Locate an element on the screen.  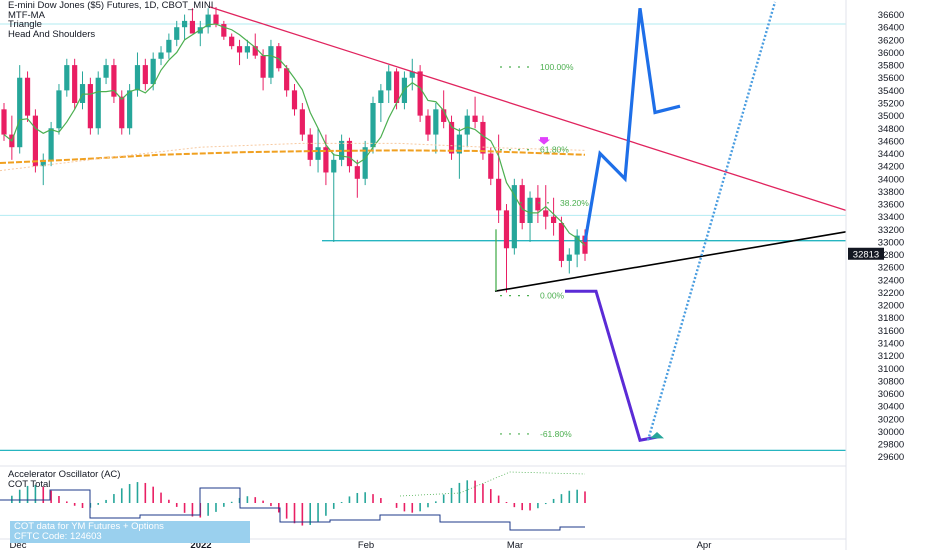
sell-arrow-stem is located at coordinates (544, 139).